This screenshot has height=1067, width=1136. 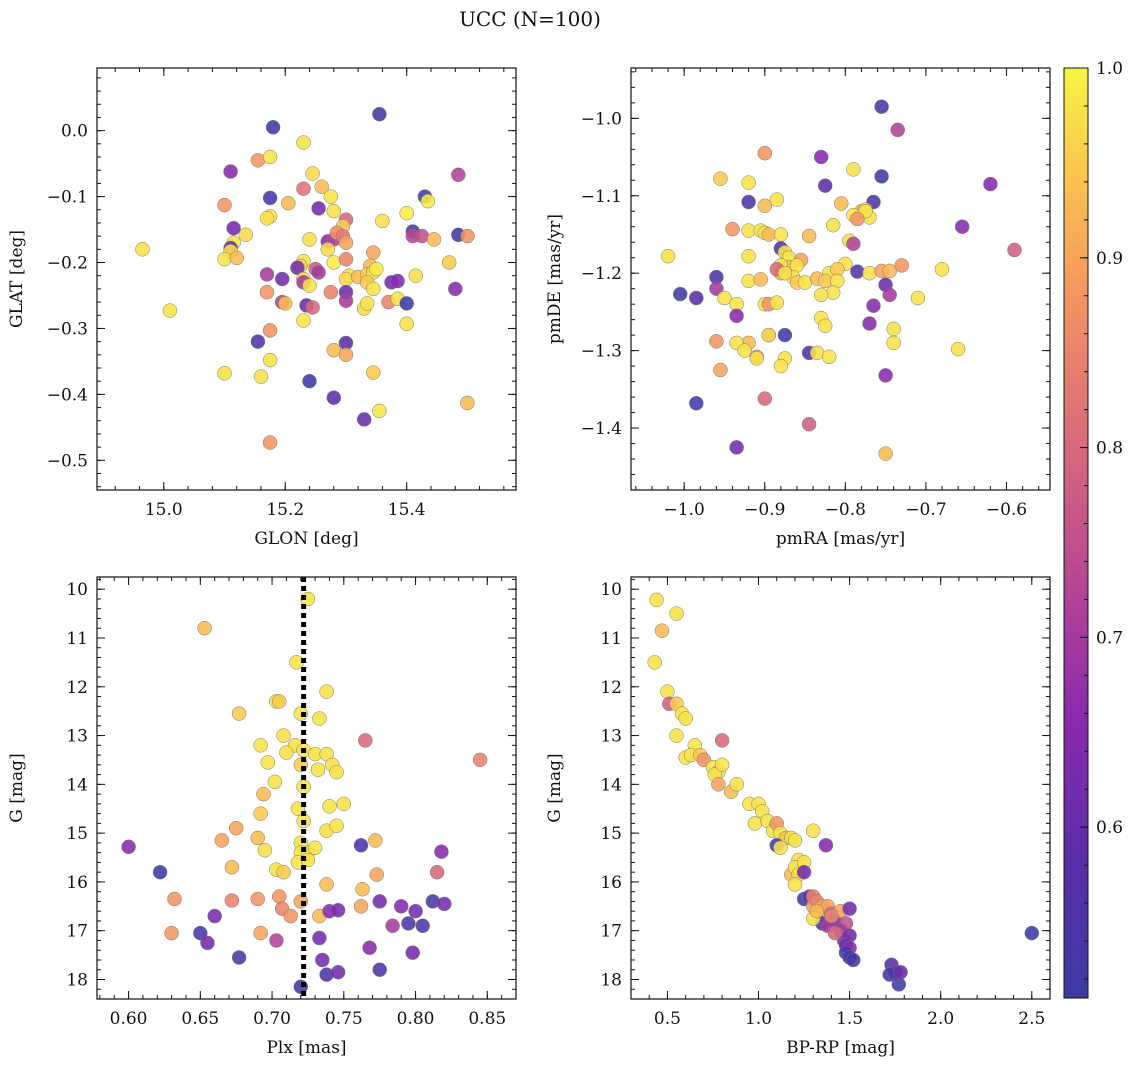 I want to click on x-tick-label: 0.85, so click(x=487, y=1019).